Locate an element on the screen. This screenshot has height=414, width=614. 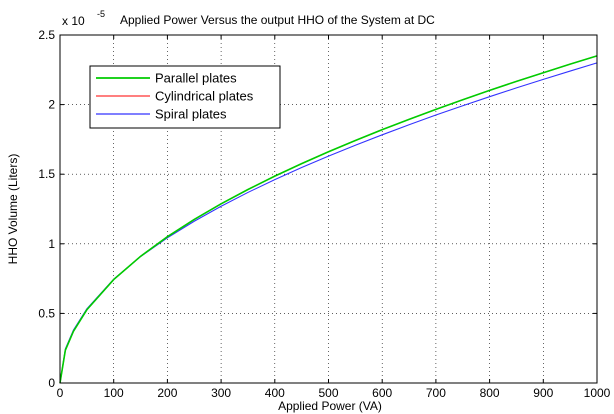
legend-box is located at coordinates (185, 97).